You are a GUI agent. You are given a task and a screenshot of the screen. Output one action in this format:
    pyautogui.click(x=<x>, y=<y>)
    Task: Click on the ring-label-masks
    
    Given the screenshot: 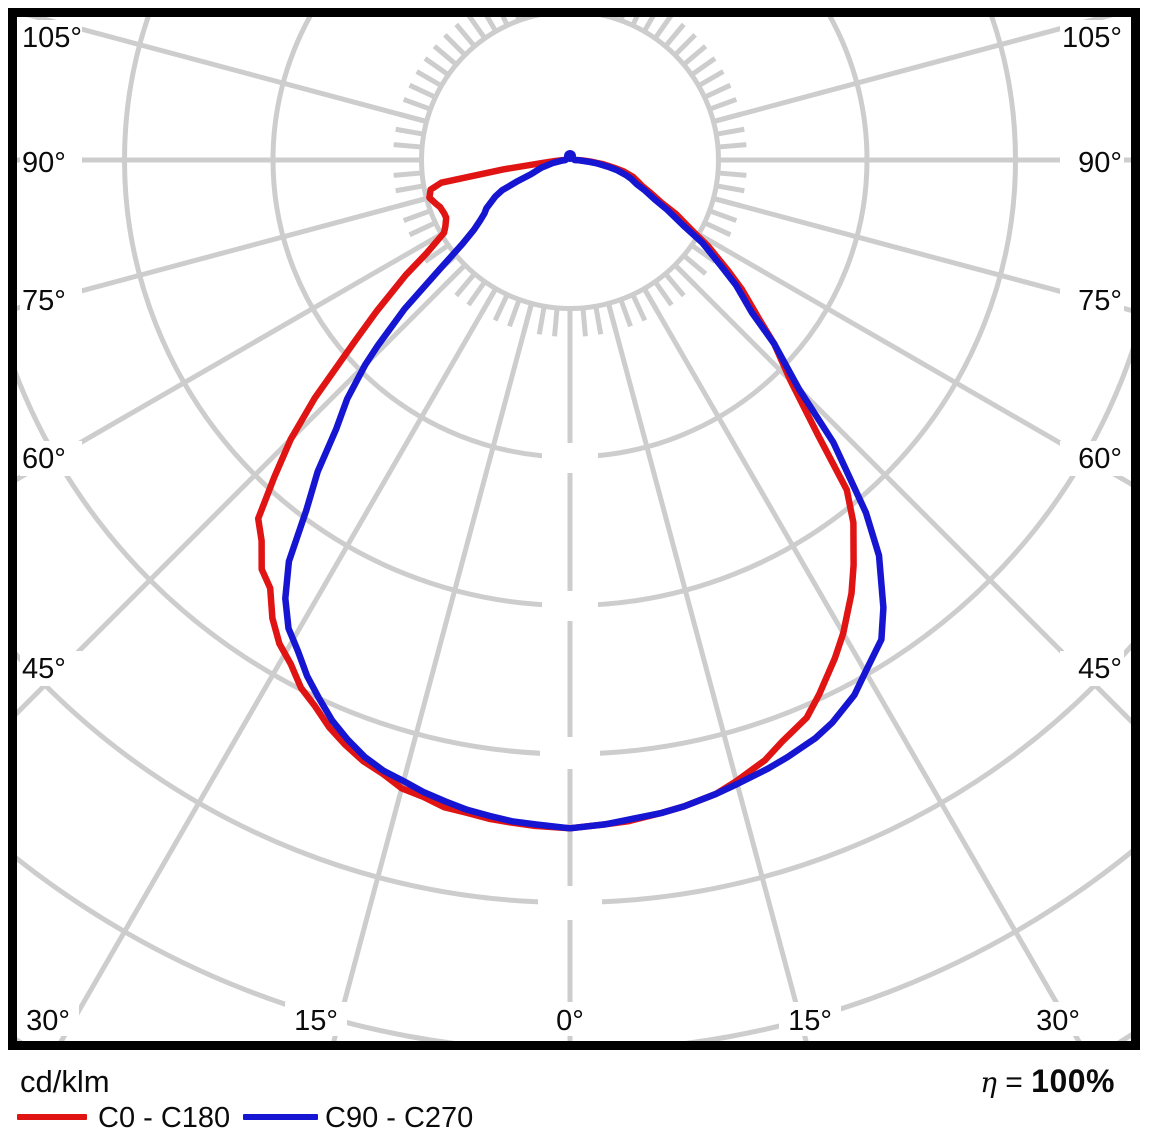 What is the action you would take?
    pyautogui.click(x=570, y=681)
    